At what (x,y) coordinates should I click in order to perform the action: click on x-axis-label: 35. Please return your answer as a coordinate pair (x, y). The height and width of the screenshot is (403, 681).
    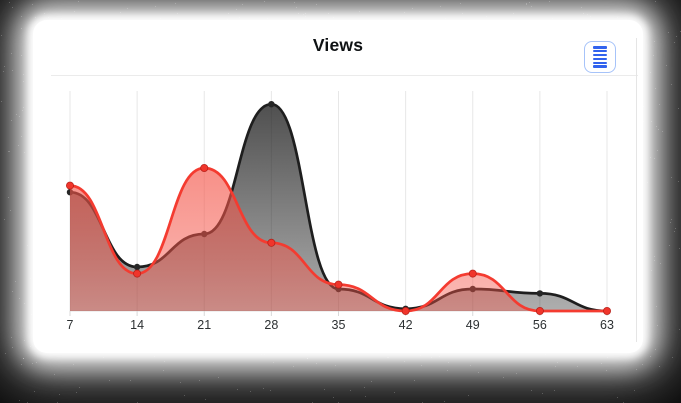
    Looking at the image, I should click on (339, 325).